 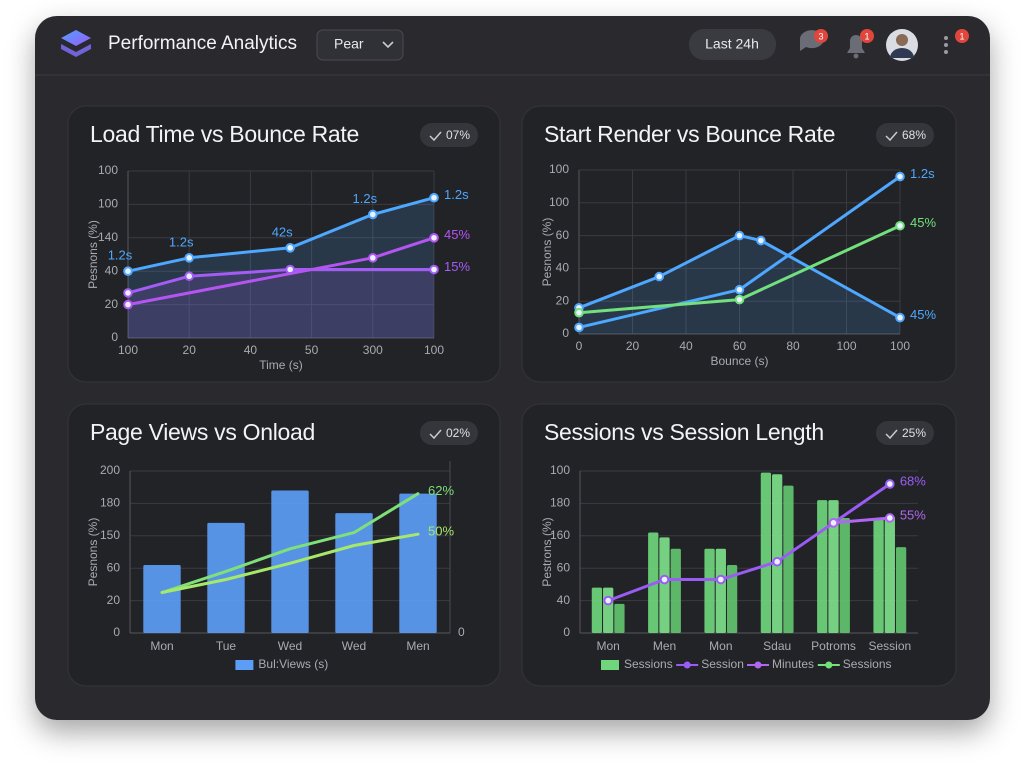 I want to click on messages-icon: 3, so click(x=814, y=40).